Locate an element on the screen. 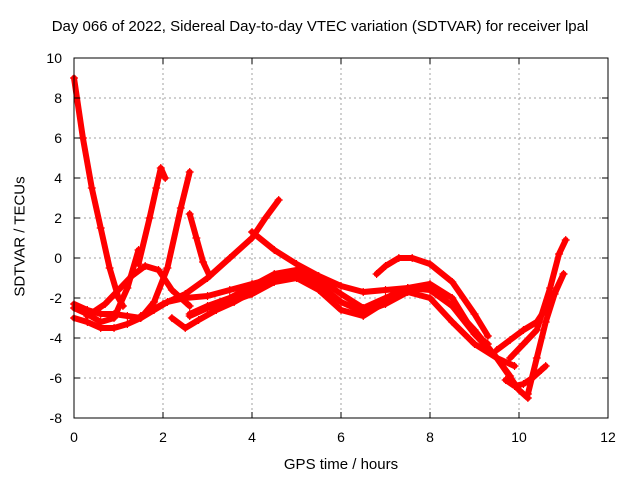 This screenshot has width=640, height=480. x-tick-label: 10 is located at coordinates (519, 437).